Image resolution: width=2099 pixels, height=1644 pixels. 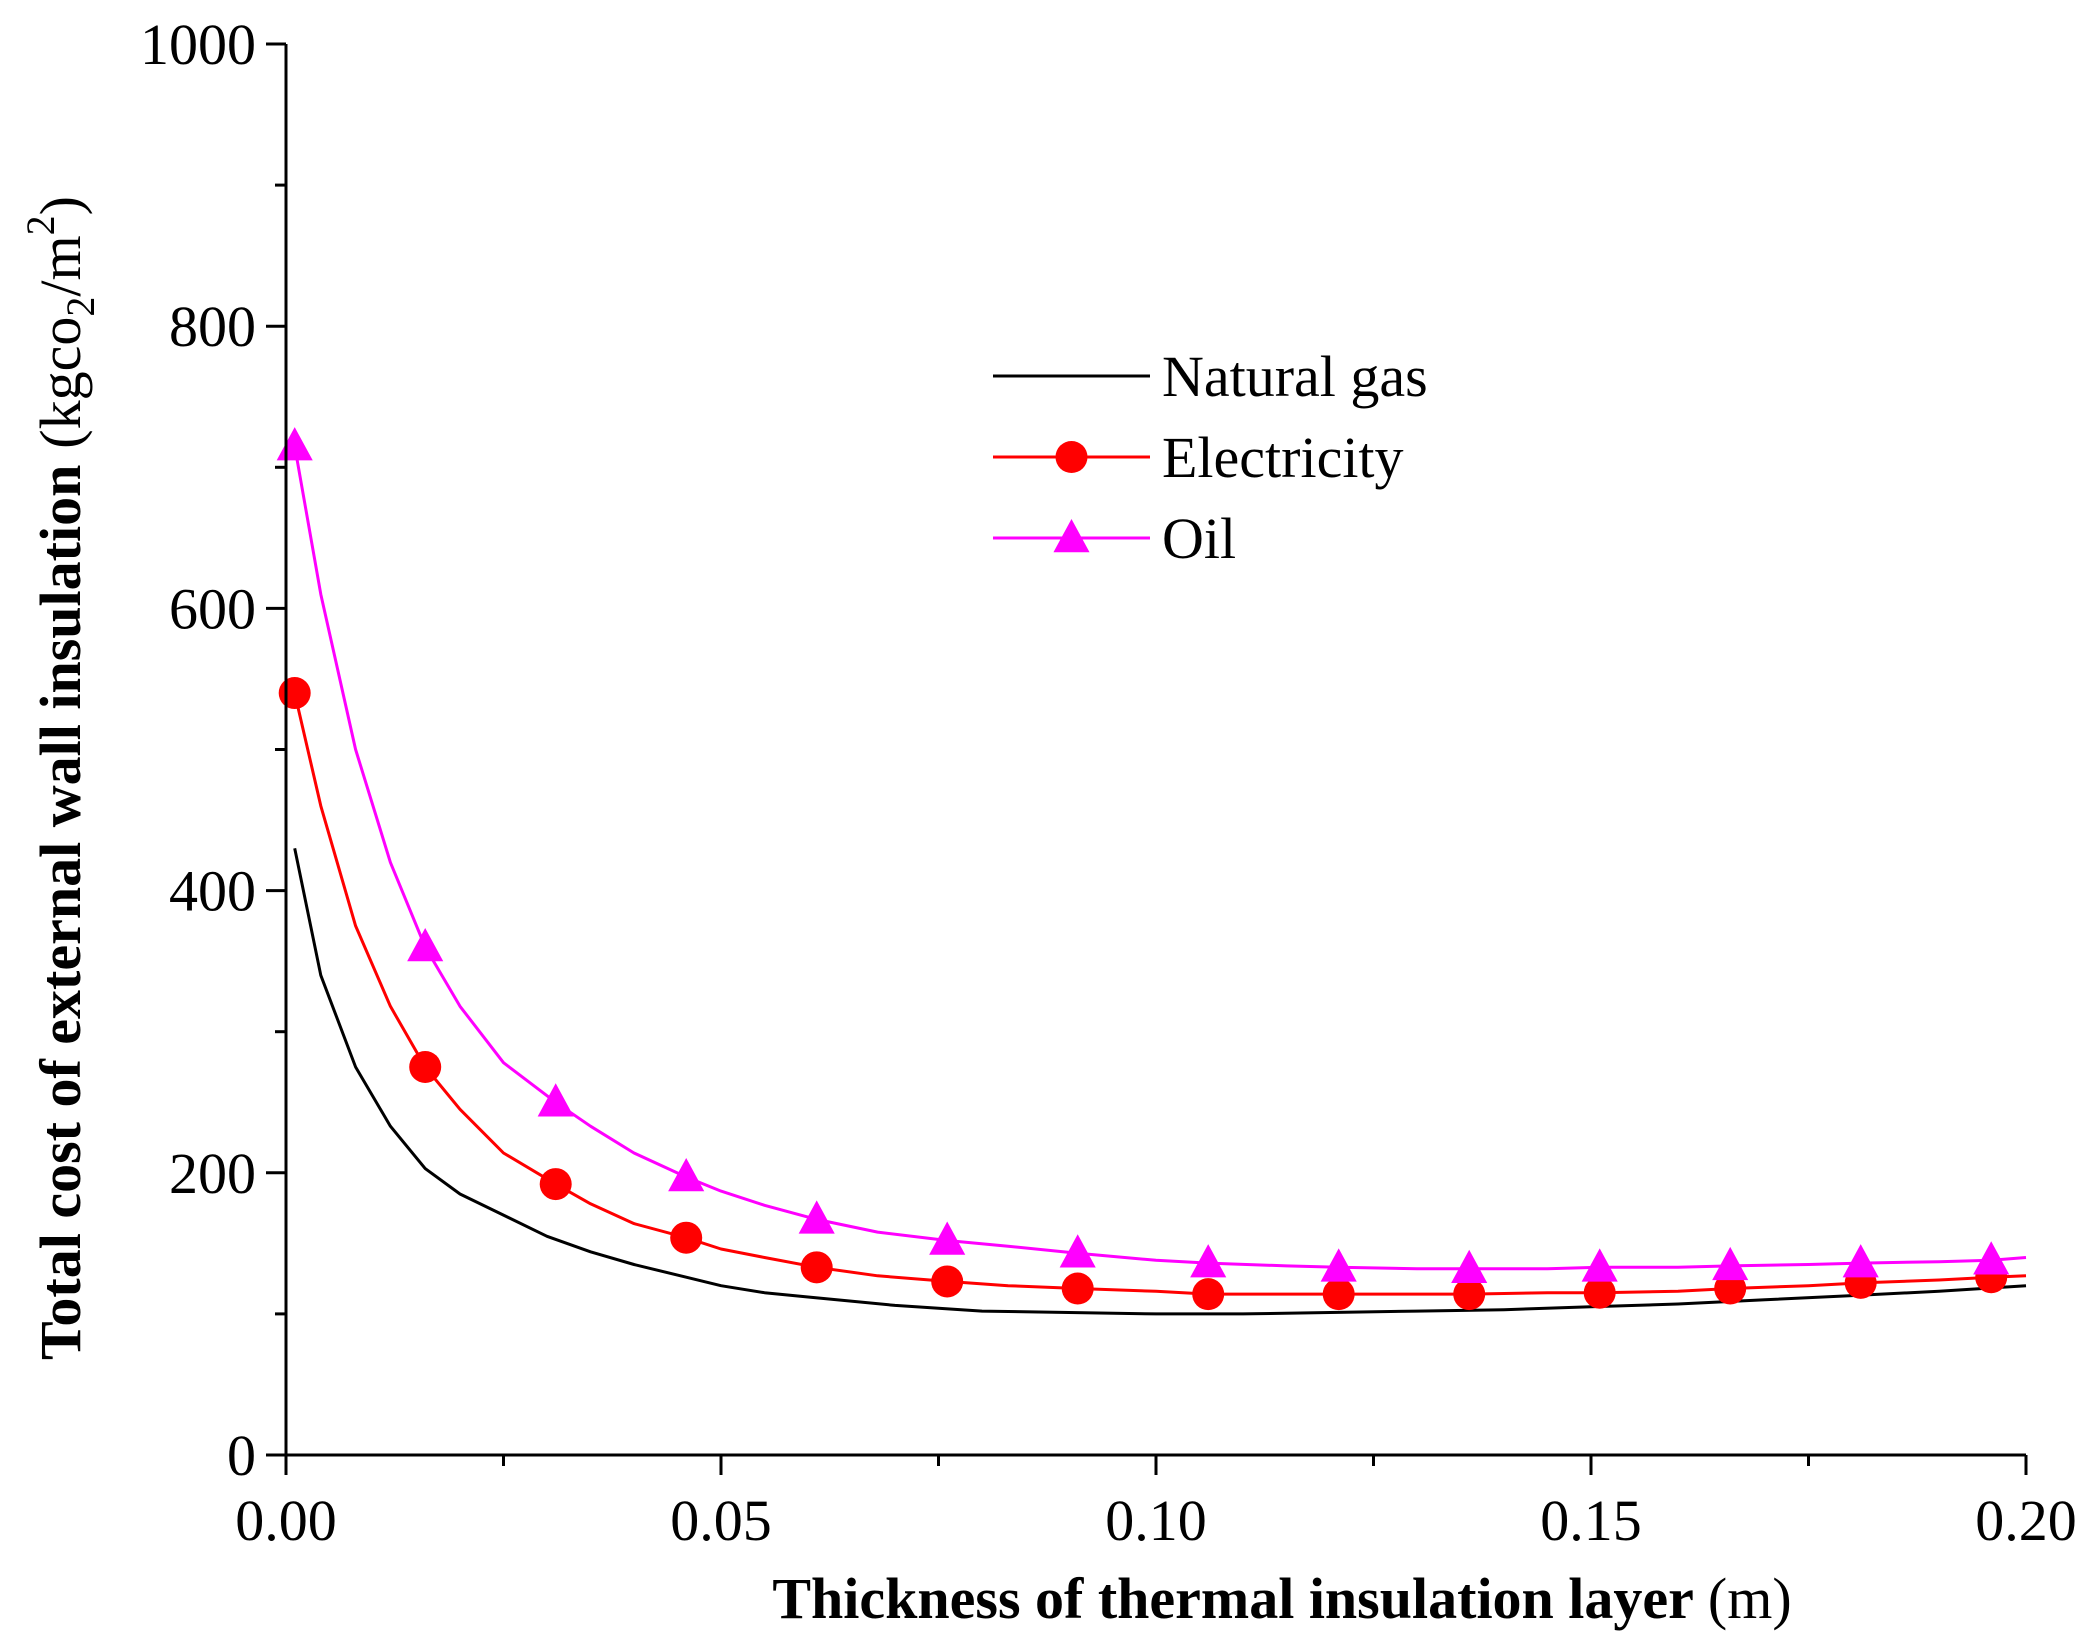 What do you see at coordinates (212, 1173) in the screenshot?
I see `y-tick-label: 200` at bounding box center [212, 1173].